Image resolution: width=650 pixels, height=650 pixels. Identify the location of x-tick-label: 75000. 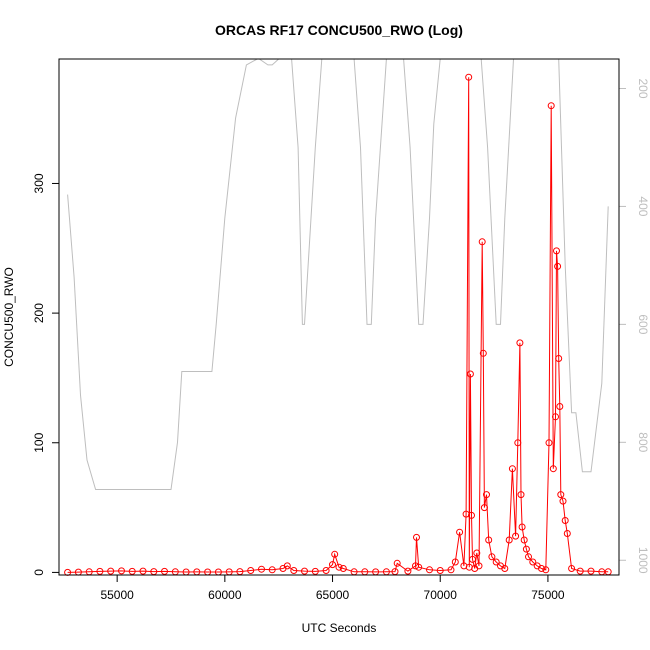
(548, 595).